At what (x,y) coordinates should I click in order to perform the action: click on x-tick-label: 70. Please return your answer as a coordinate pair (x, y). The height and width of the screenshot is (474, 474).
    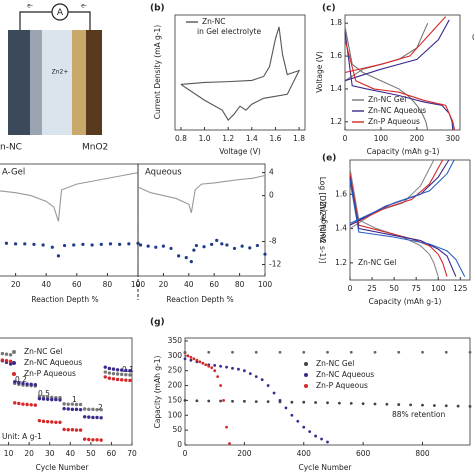
    Looking at the image, I should click on (132, 453).